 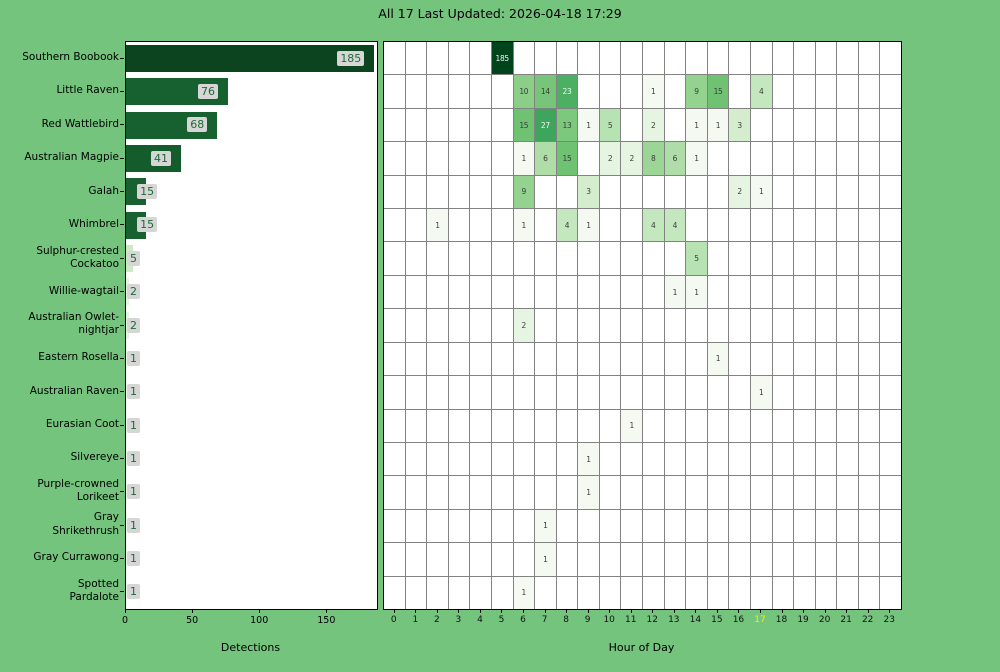 What do you see at coordinates (192, 620) in the screenshot?
I see `detections-xtick-label: 50` at bounding box center [192, 620].